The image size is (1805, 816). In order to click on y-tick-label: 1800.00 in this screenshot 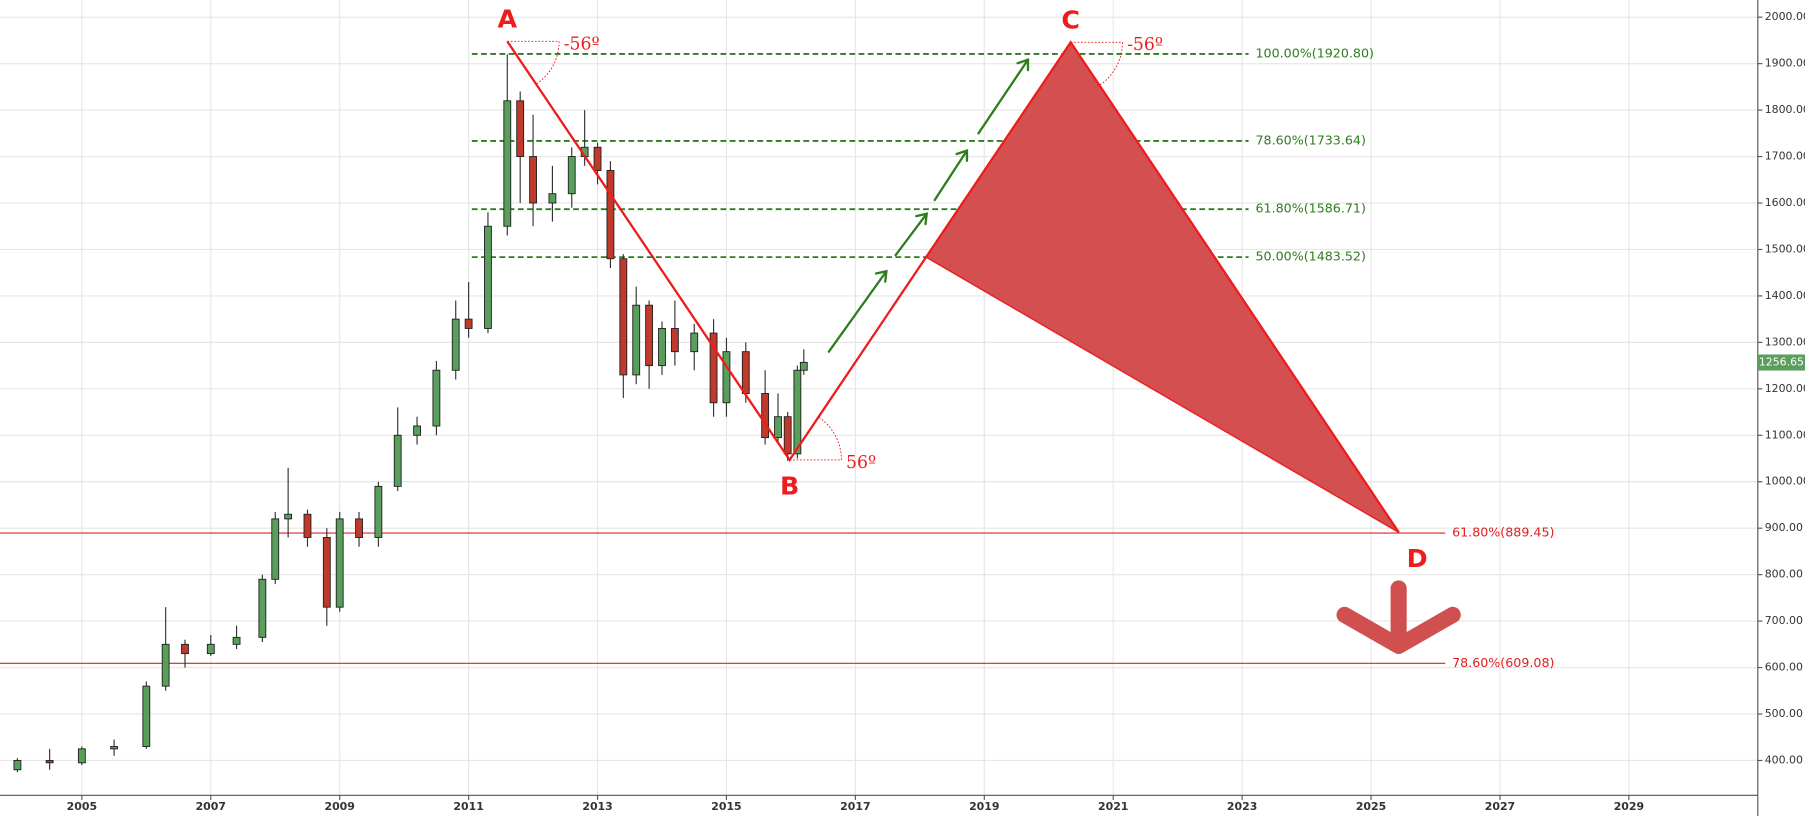, I will do `click(1785, 109)`.